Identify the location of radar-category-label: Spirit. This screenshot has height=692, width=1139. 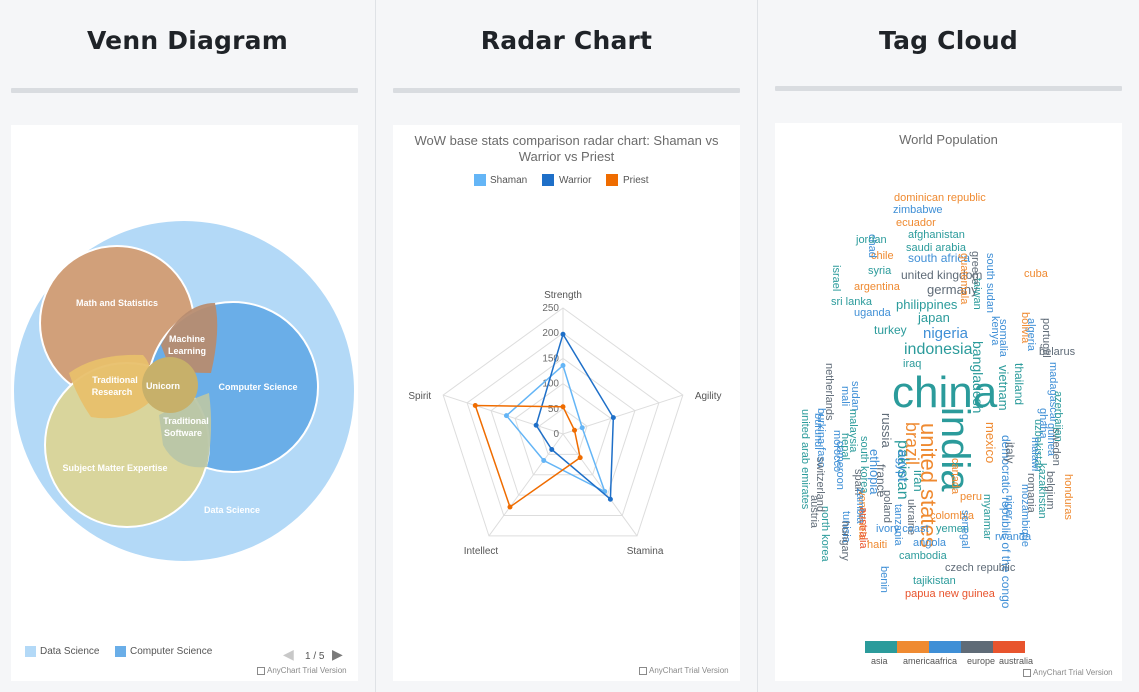
(419, 396).